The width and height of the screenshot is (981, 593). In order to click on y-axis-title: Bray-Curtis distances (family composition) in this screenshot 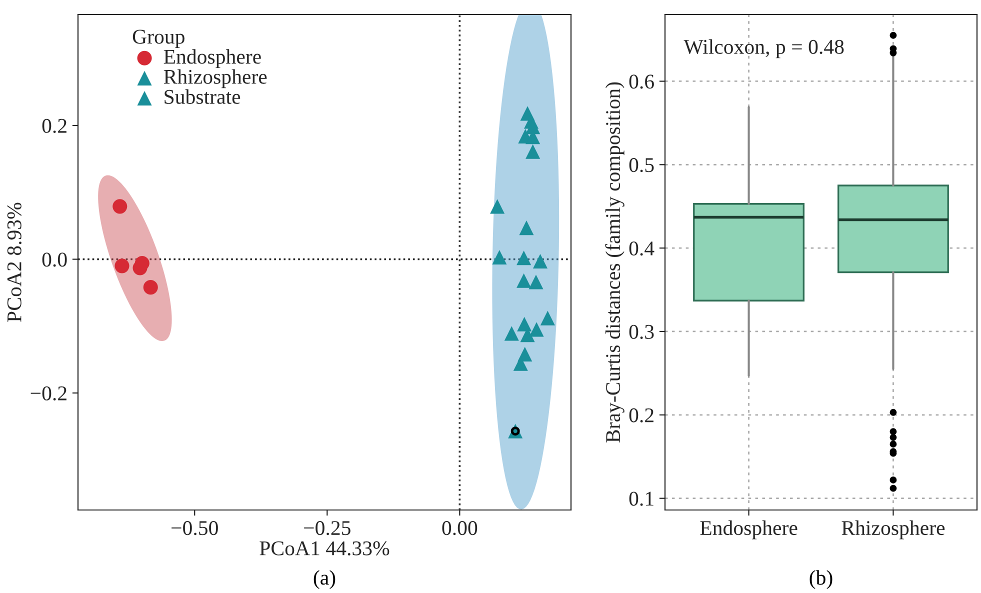, I will do `click(614, 262)`.